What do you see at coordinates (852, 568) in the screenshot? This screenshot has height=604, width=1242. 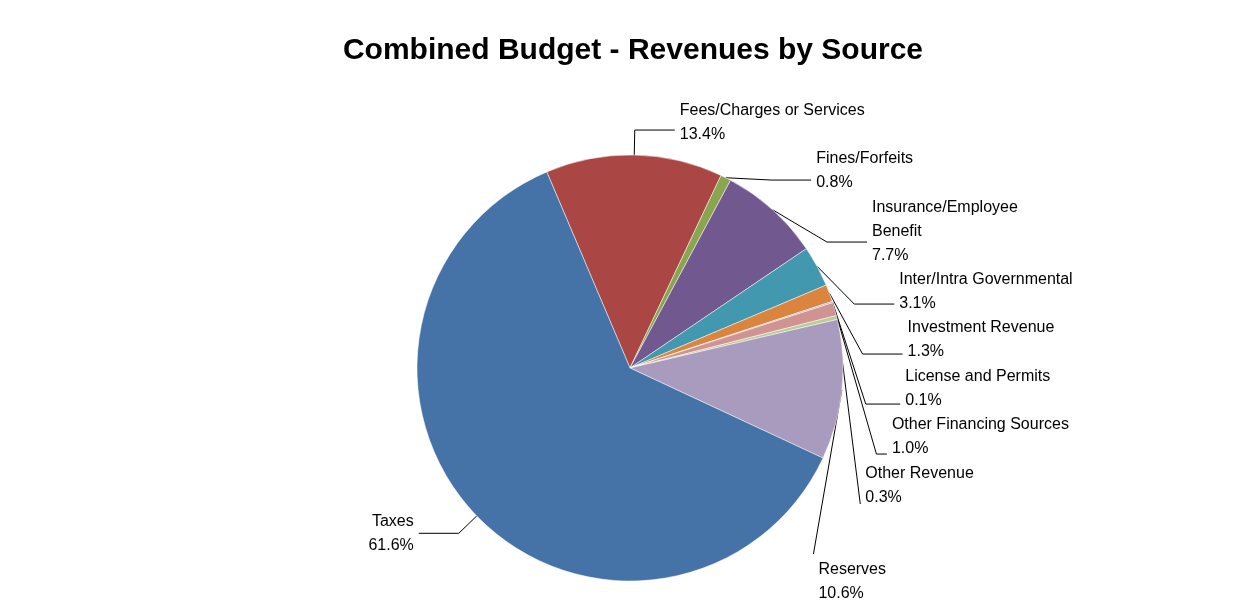 I see `slice-label: Reserves` at bounding box center [852, 568].